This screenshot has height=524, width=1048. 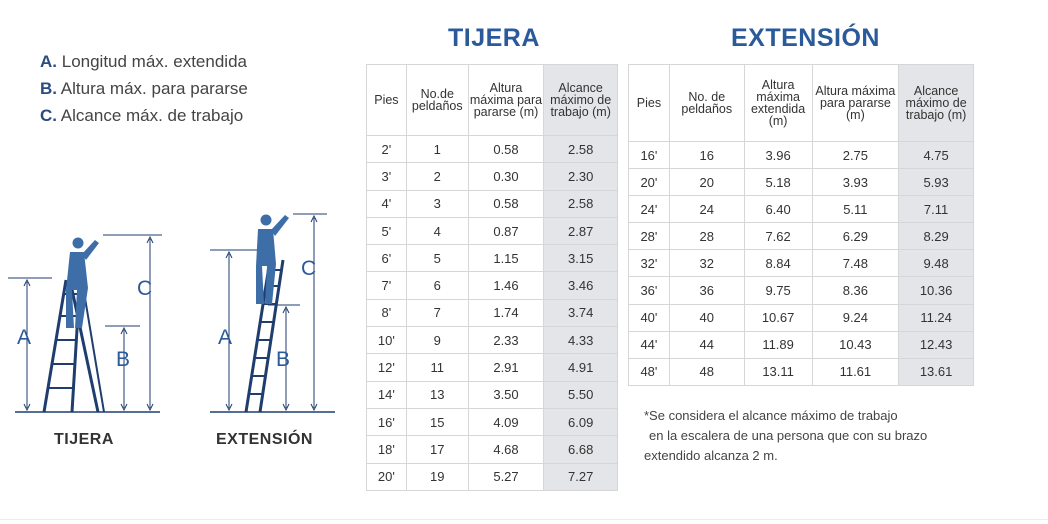 I want to click on table-cell: 8.29, so click(x=936, y=236).